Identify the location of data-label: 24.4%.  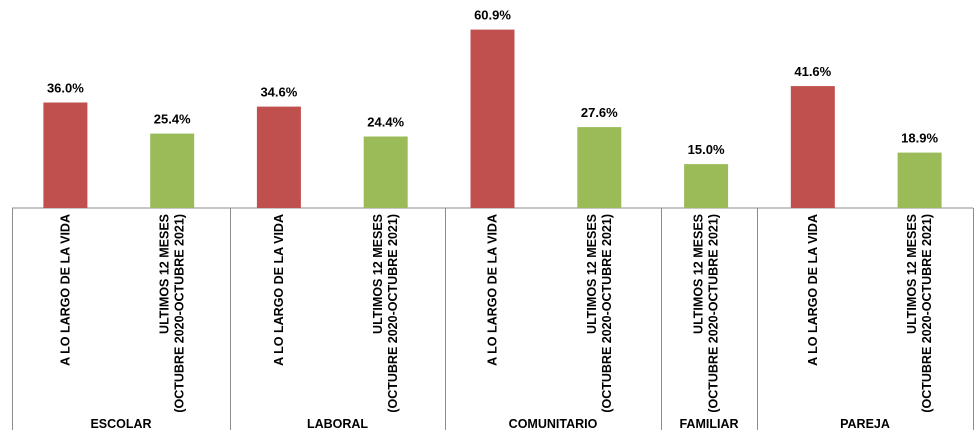
(385, 122).